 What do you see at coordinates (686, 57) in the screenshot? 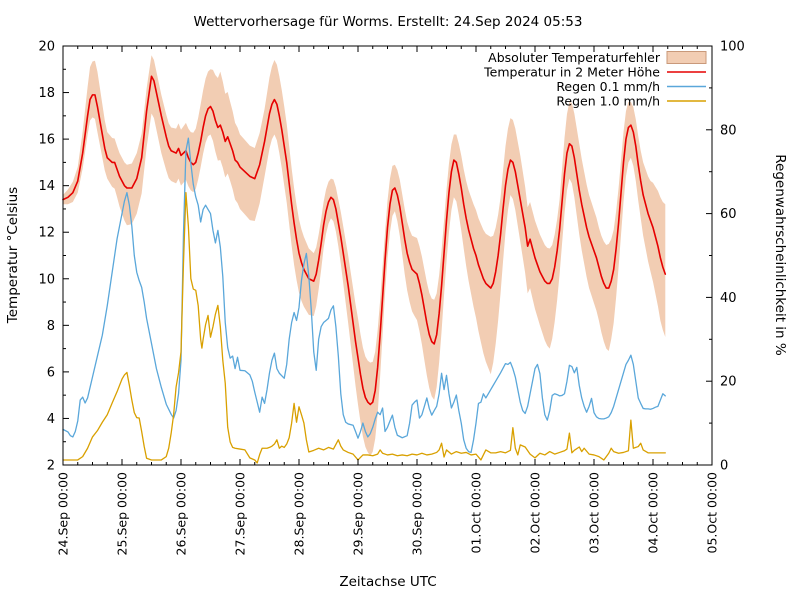
I see `legend-band-swatch` at bounding box center [686, 57].